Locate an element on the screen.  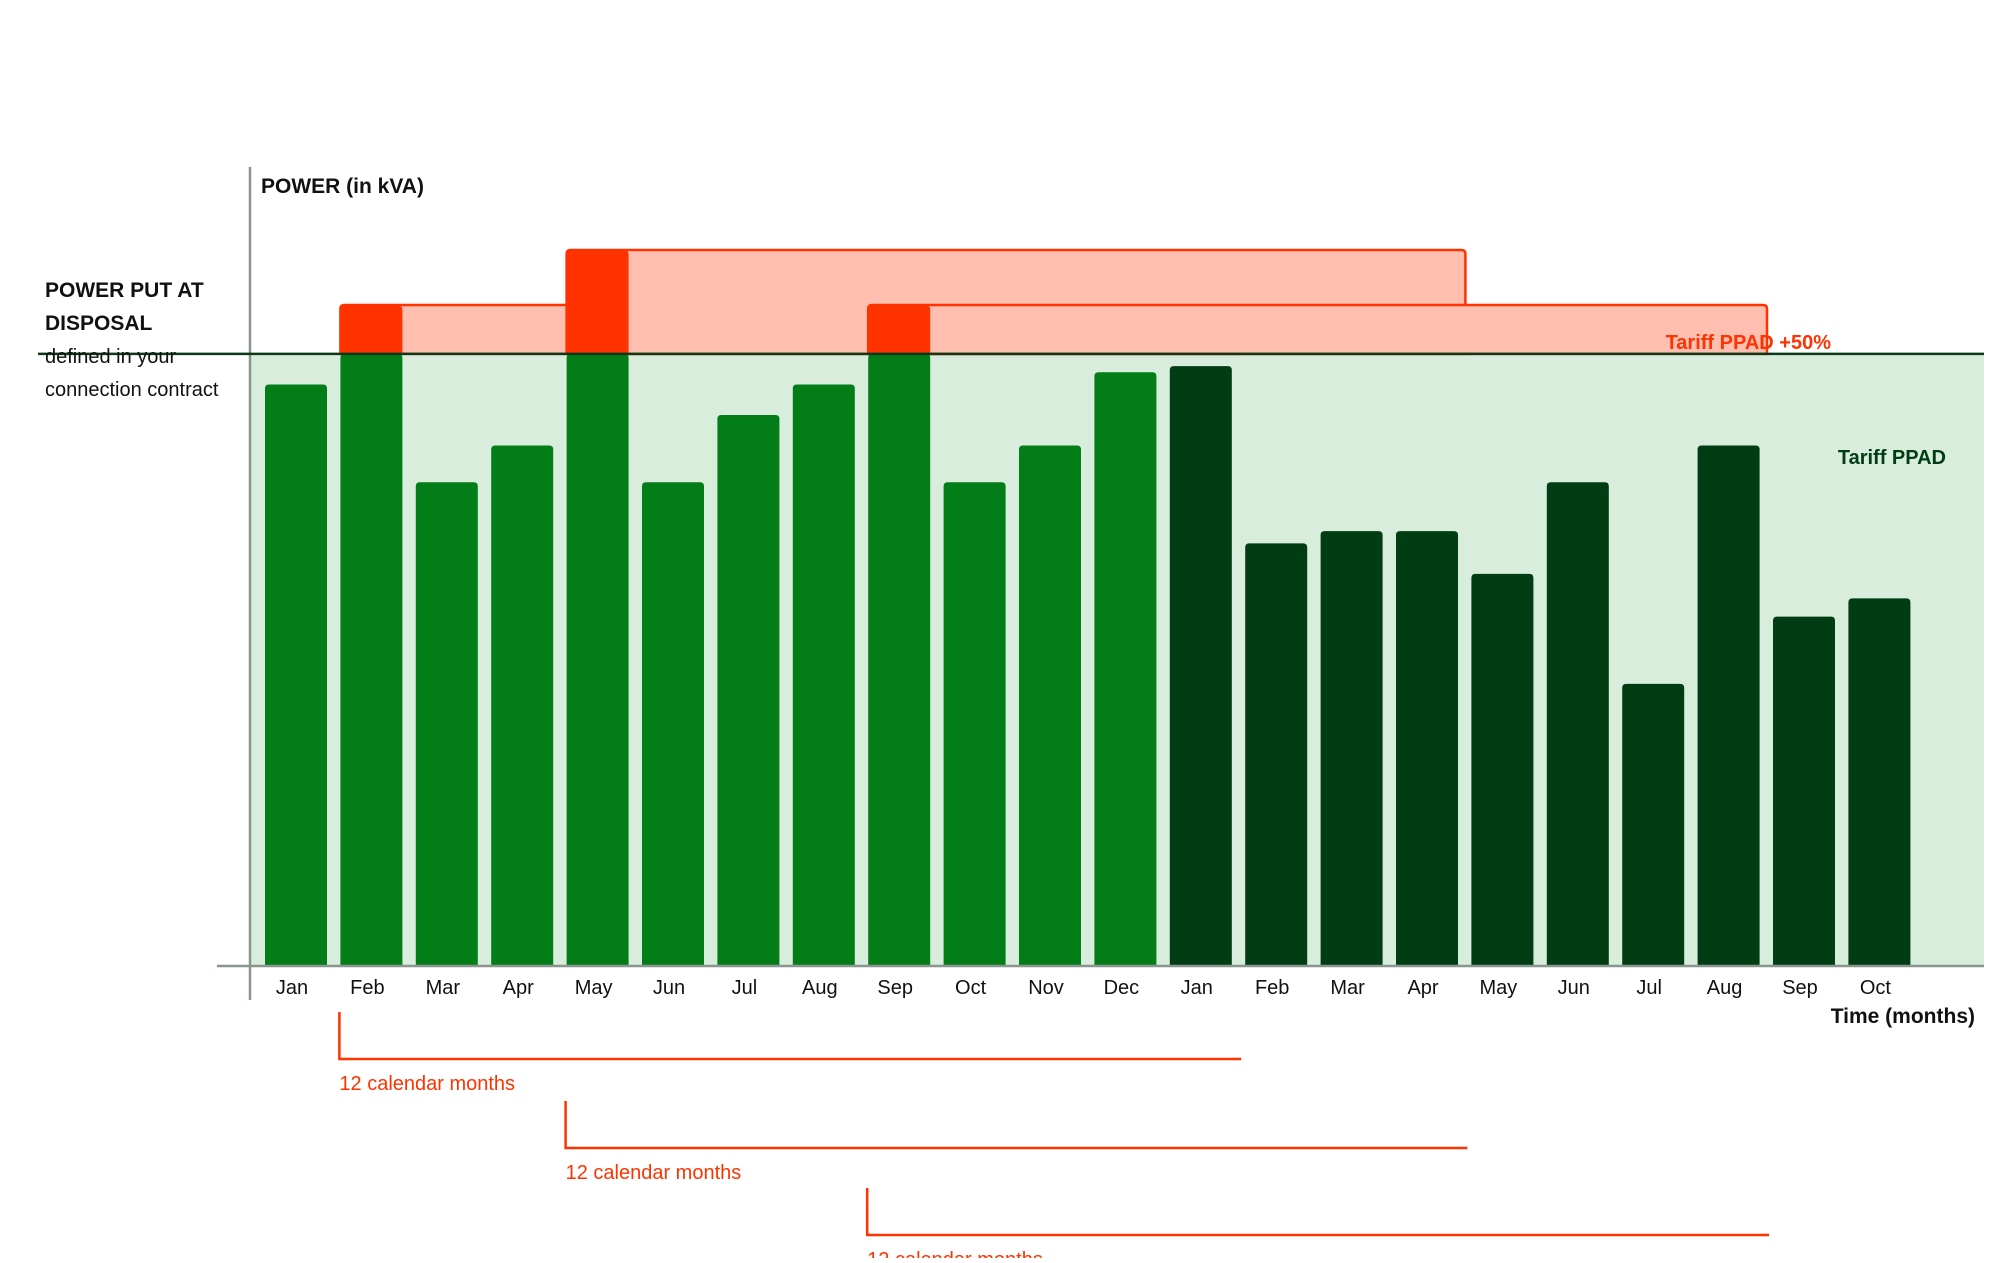
surcharge-zones is located at coordinates (1054, 302).